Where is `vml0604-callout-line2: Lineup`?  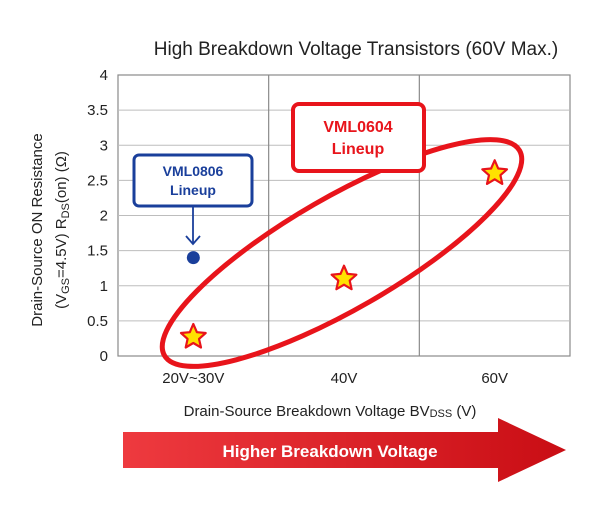 vml0604-callout-line2: Lineup is located at coordinates (358, 149).